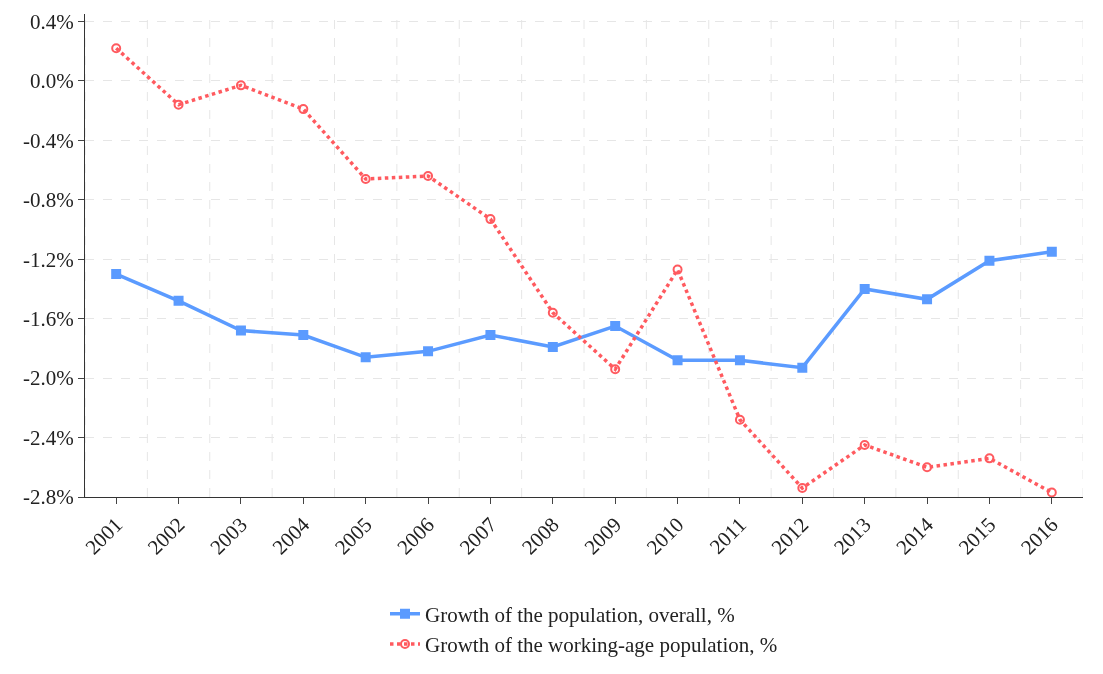  Describe the element at coordinates (48, 140) in the screenshot. I see `y-tick-label: -0.4%` at that location.